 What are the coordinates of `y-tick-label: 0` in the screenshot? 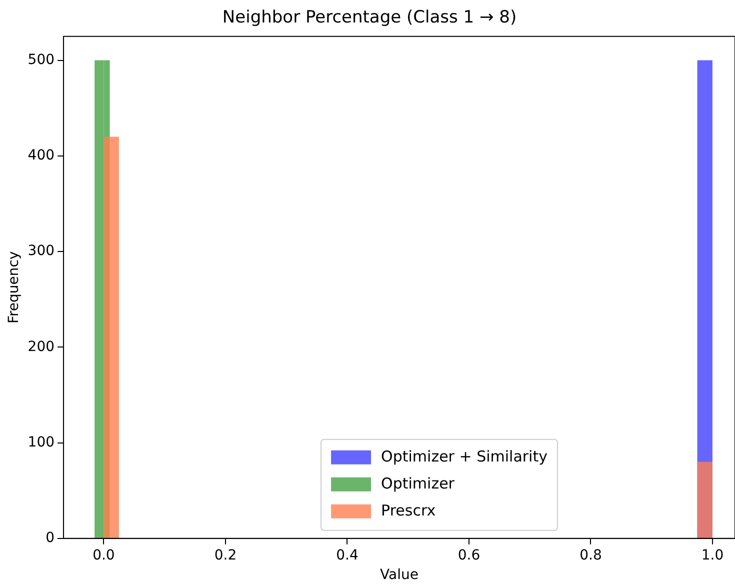 It's located at (50, 538).